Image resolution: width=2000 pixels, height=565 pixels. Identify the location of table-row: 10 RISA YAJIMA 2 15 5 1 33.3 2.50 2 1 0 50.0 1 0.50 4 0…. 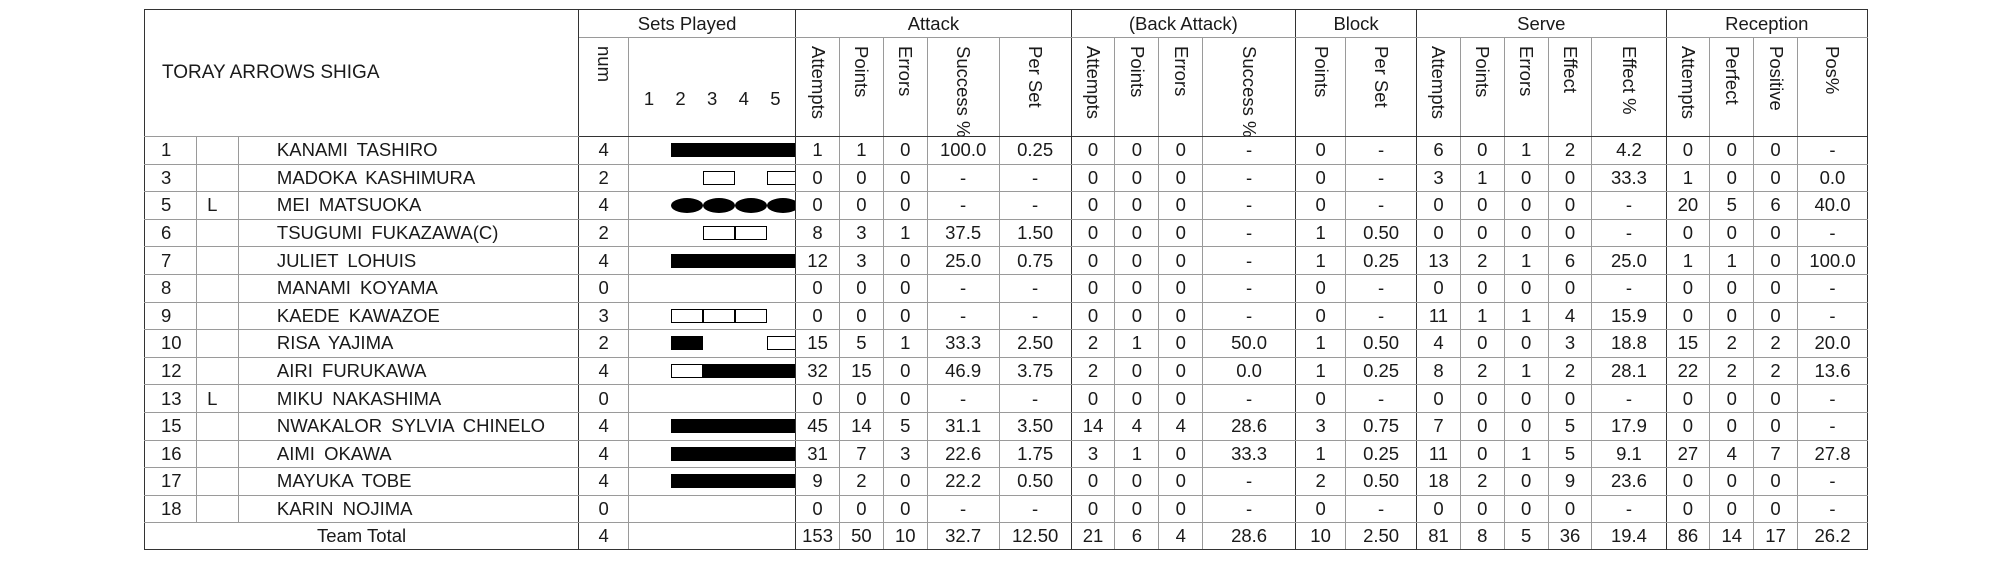
(1006, 343).